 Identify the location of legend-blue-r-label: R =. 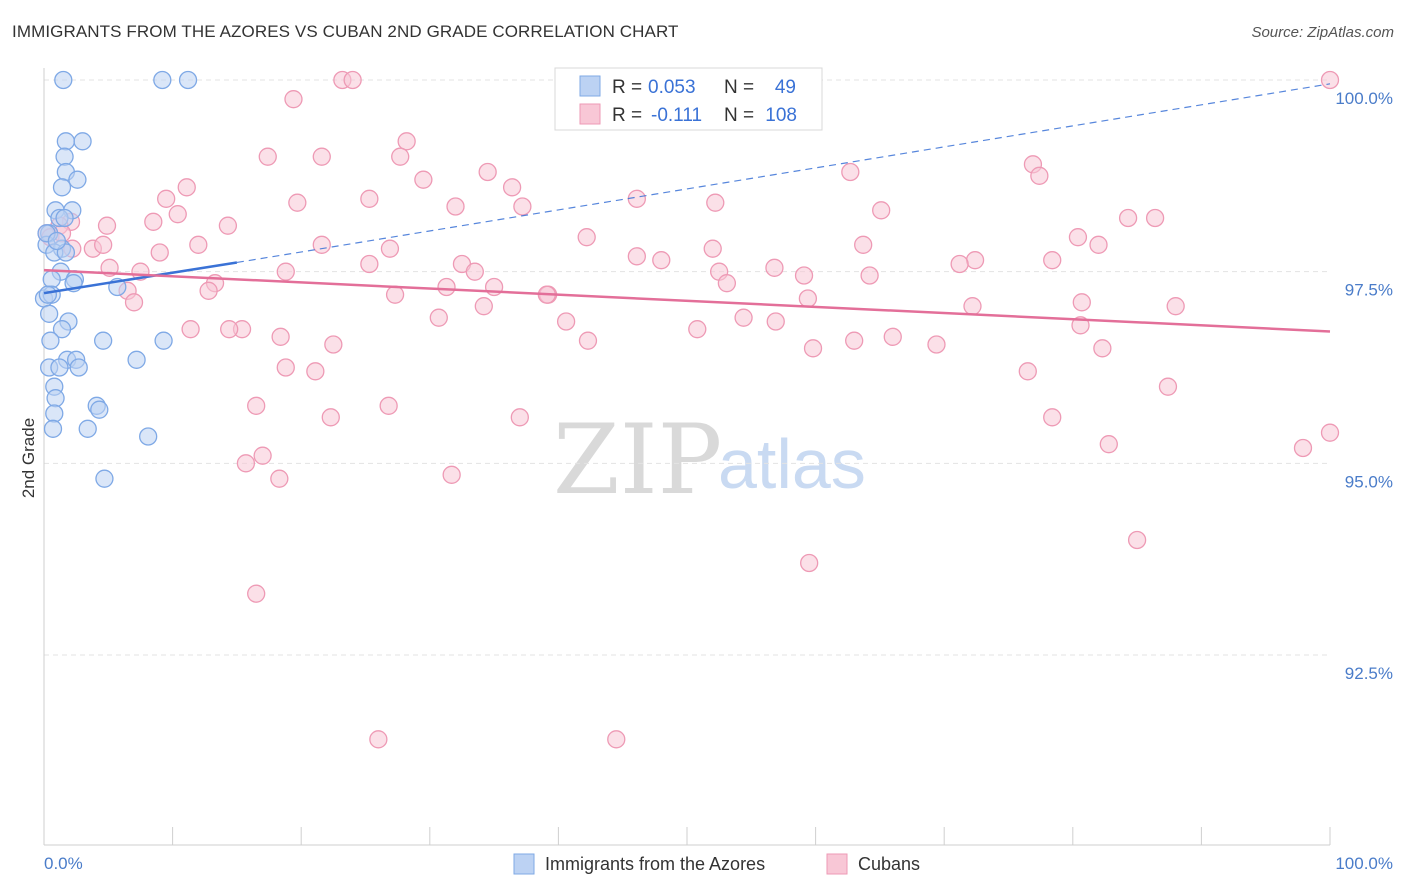
(627, 87).